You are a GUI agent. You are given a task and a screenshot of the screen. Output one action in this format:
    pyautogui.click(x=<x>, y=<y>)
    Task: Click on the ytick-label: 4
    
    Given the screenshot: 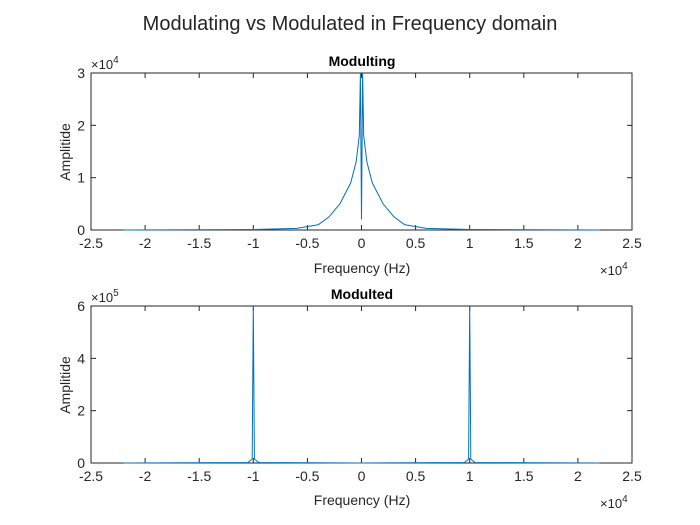 What is the action you would take?
    pyautogui.click(x=81, y=358)
    